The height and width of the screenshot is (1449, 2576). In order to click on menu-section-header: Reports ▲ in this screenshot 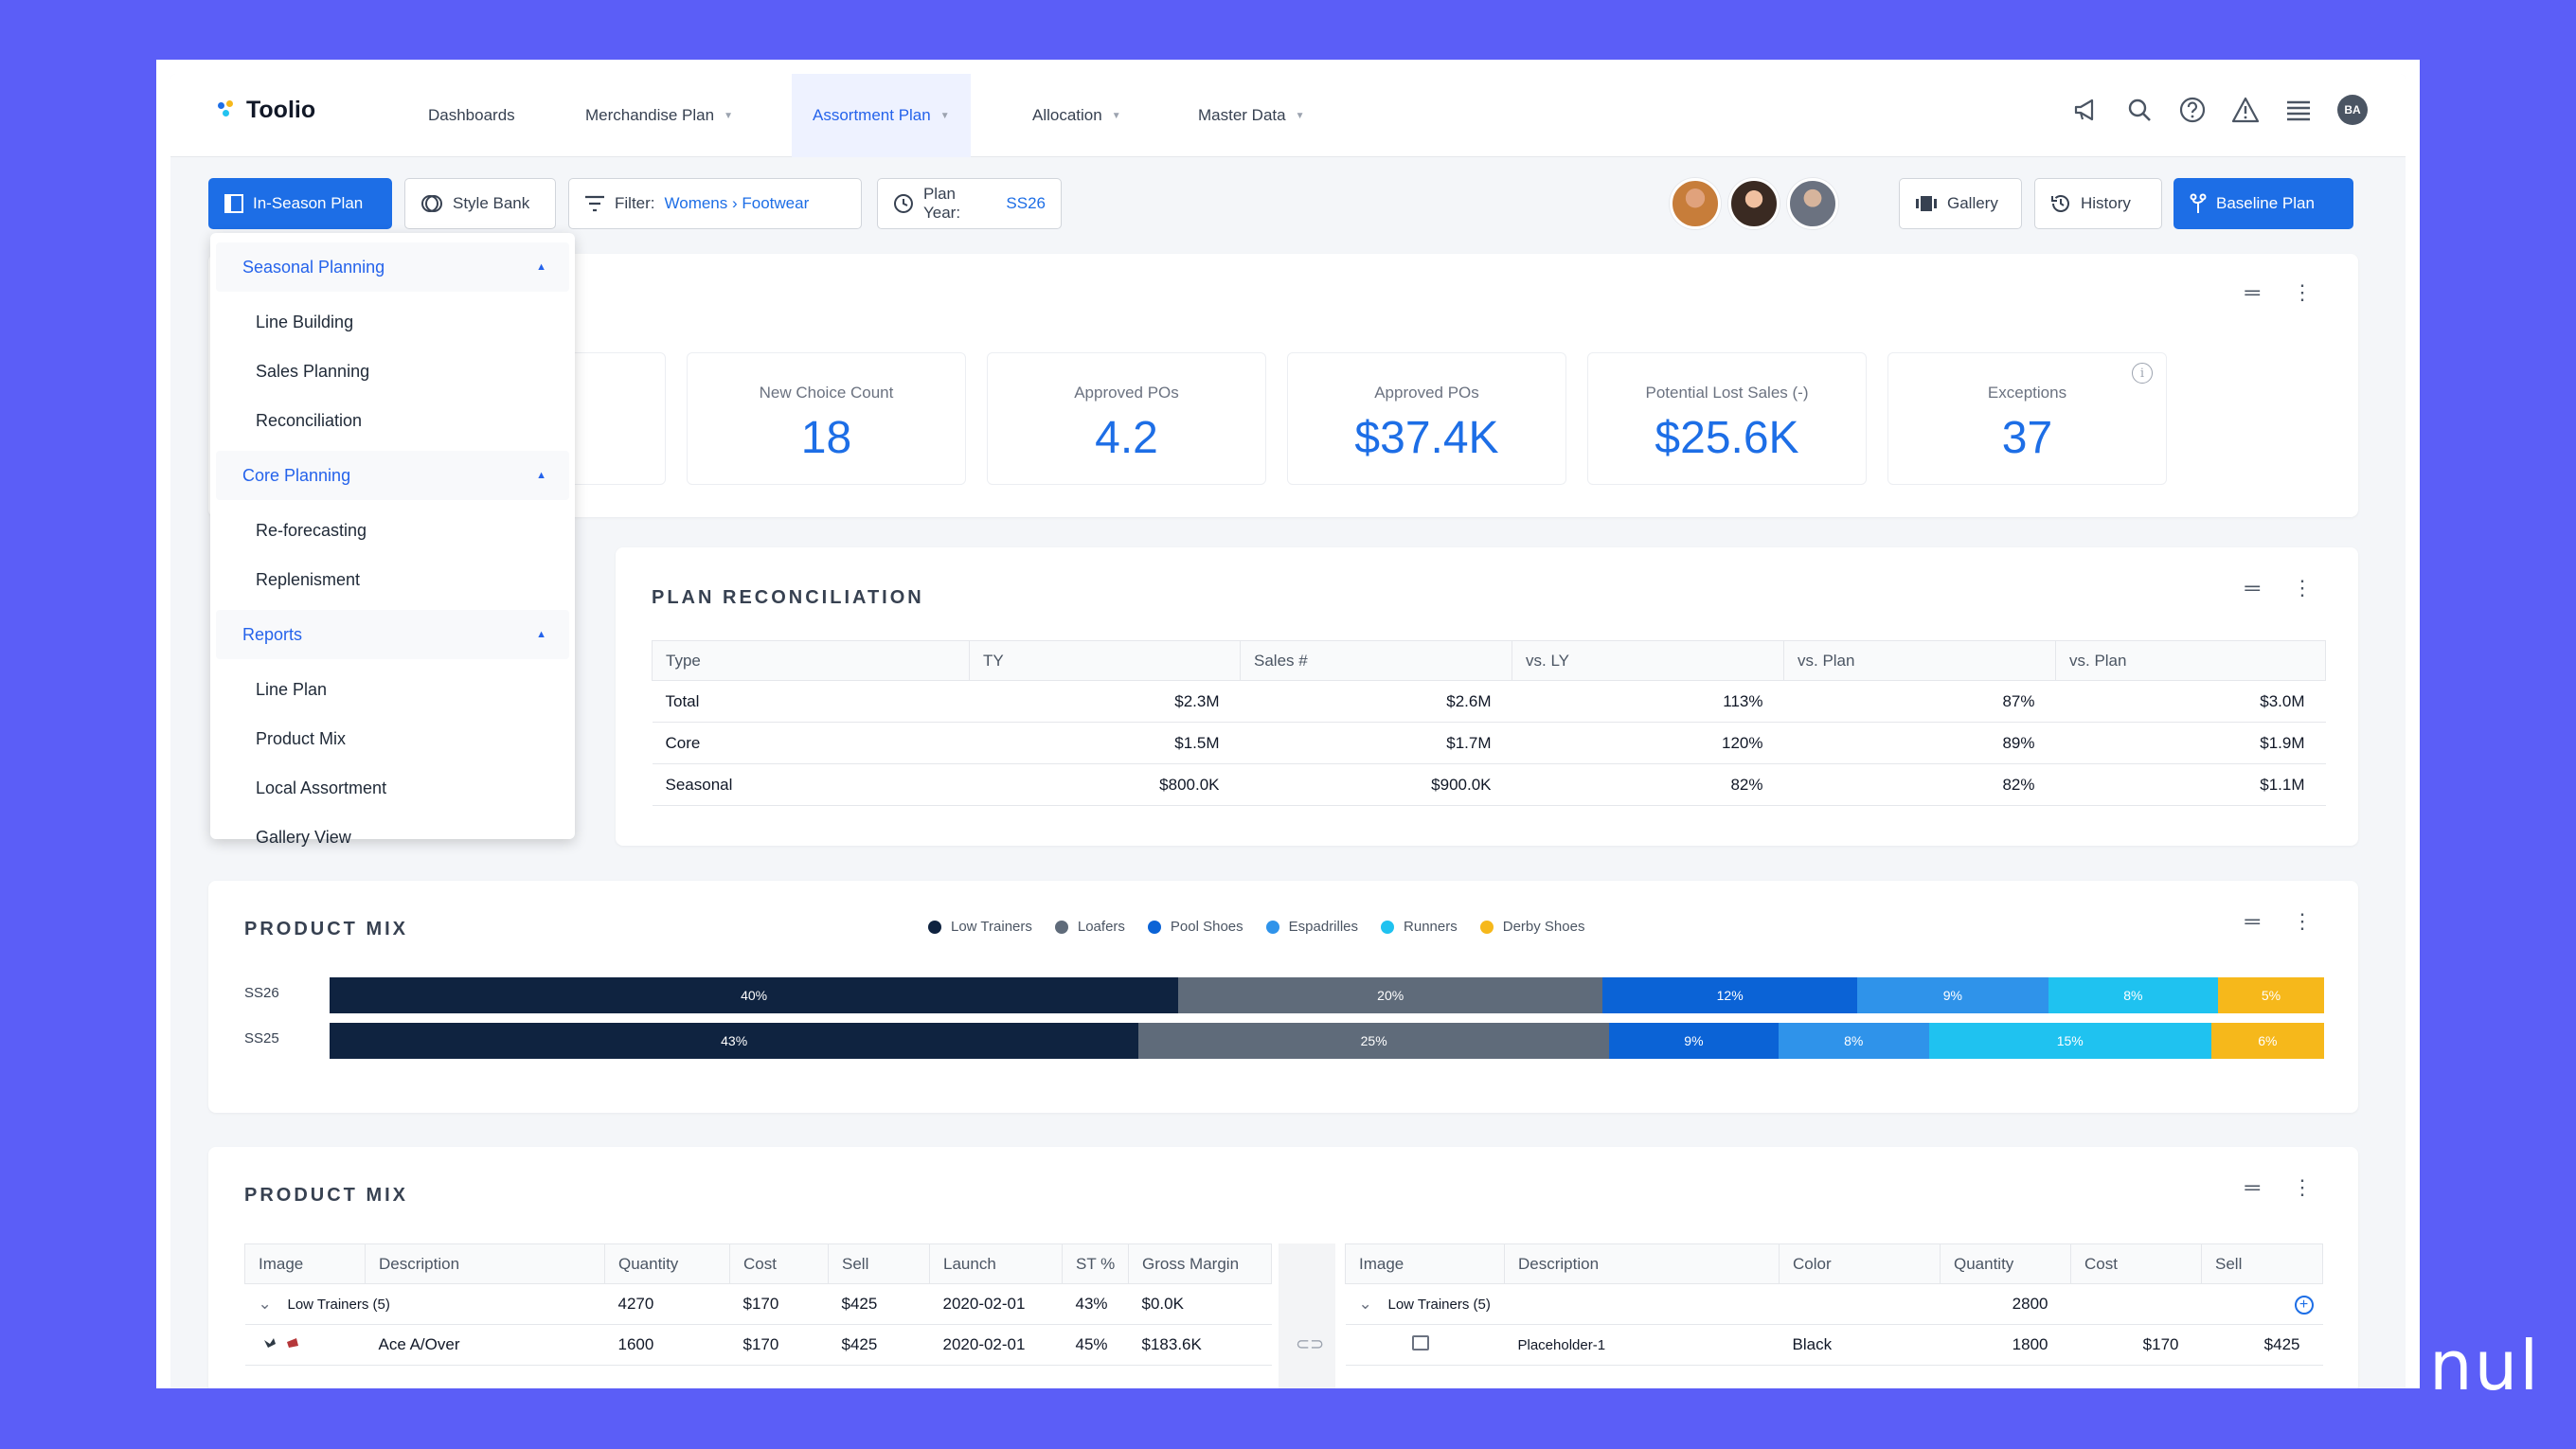, I will do `click(392, 634)`.